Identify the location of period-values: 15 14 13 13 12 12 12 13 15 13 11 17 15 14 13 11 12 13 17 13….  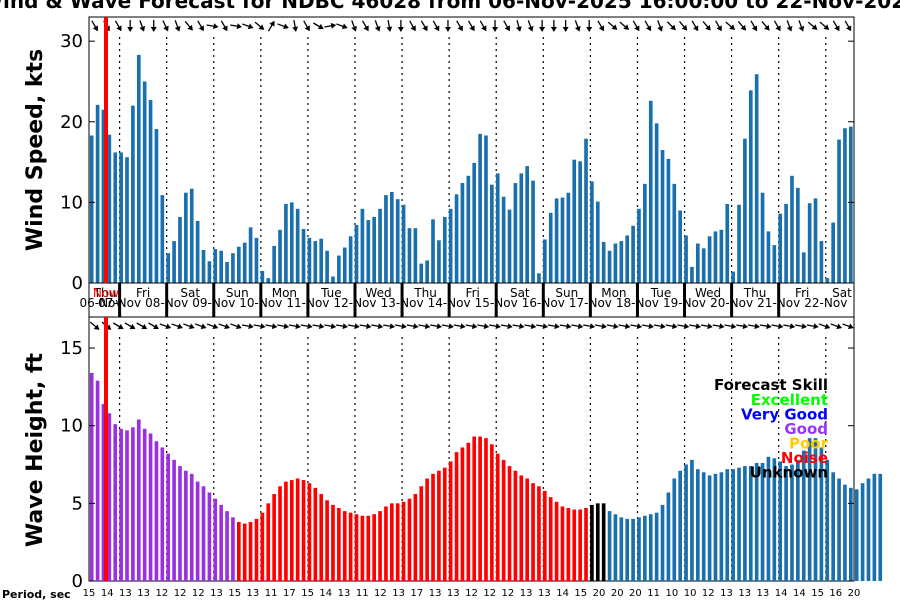
(472, 593).